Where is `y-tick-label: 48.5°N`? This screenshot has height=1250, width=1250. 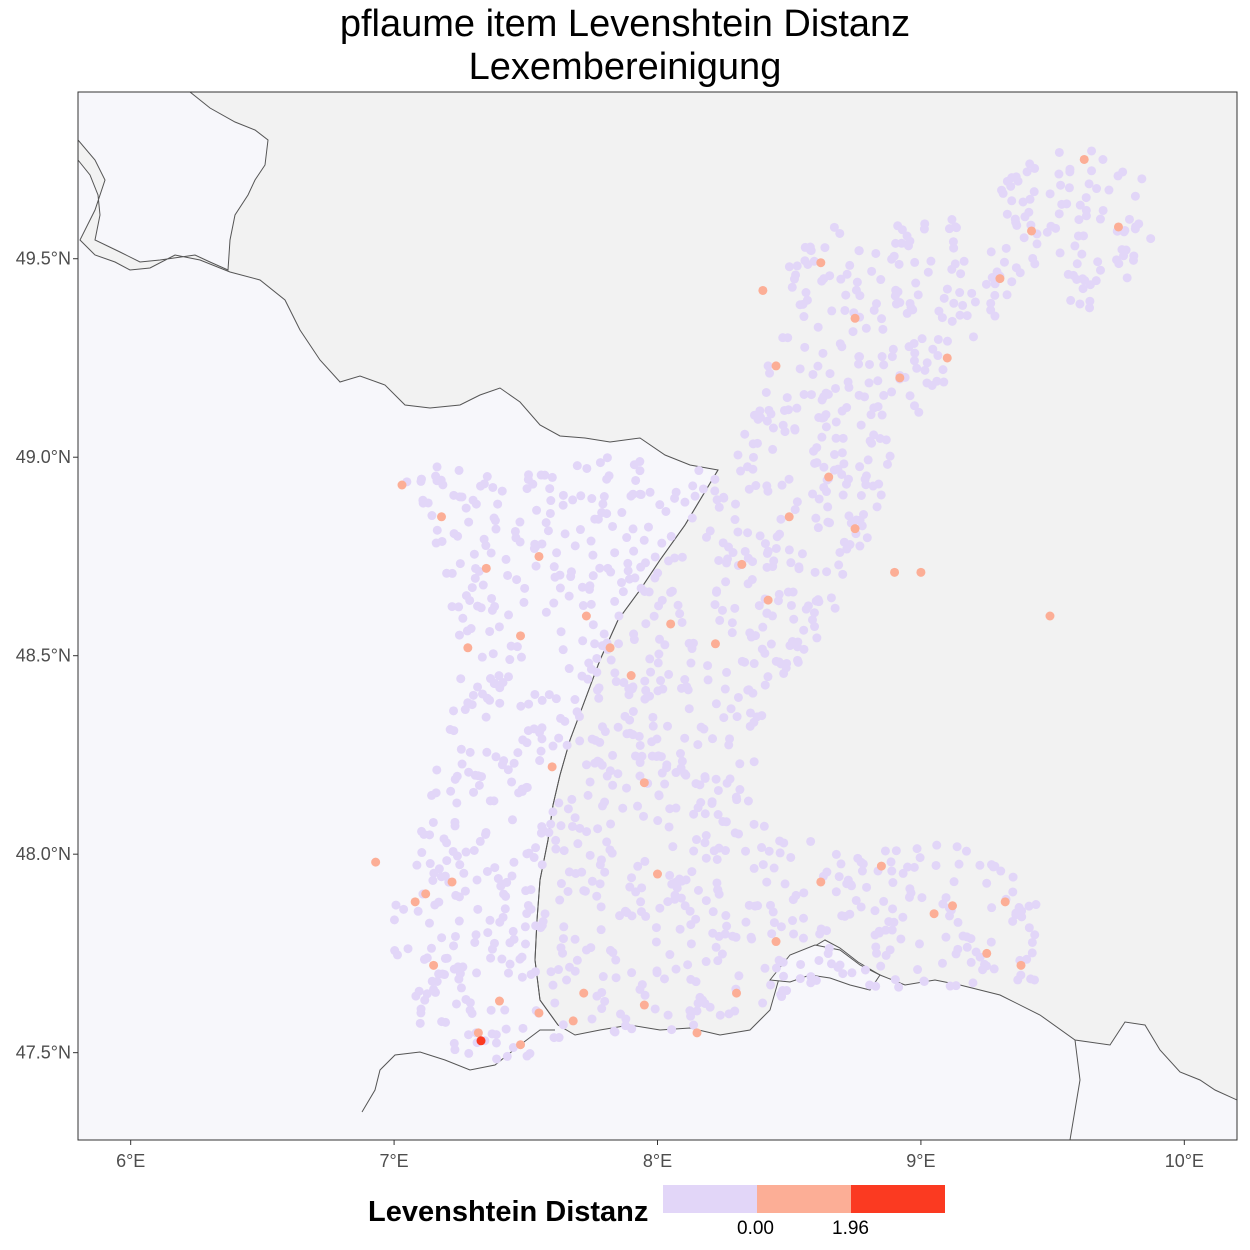
y-tick-label: 48.5°N is located at coordinates (43, 656).